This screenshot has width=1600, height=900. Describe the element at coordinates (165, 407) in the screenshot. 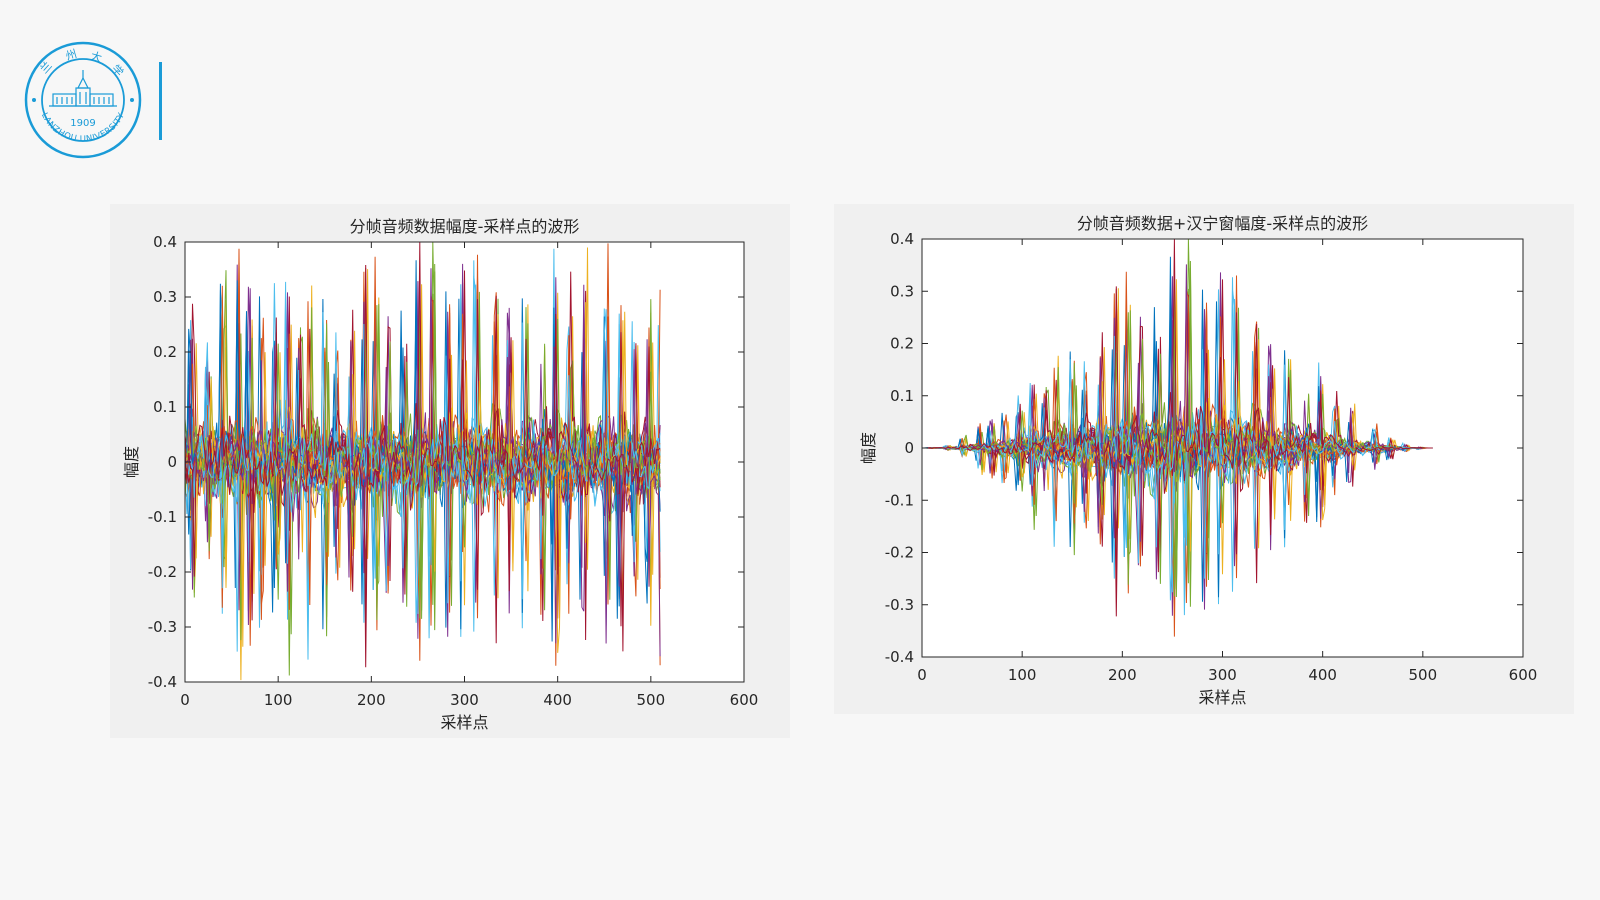

I see `chart1-ytick-label: 0.1` at that location.